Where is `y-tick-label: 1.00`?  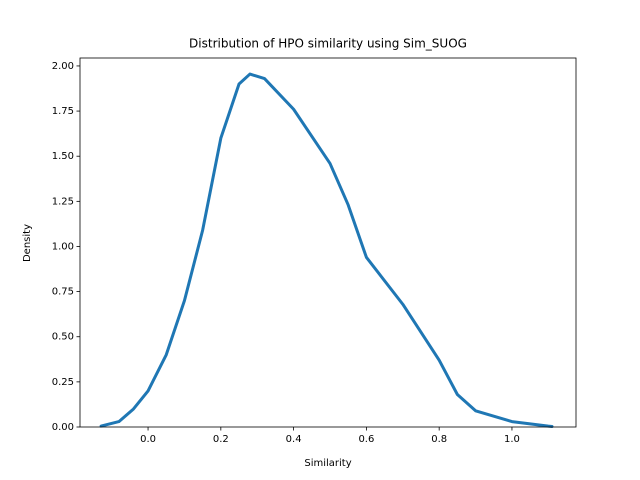 y-tick-label: 1.00 is located at coordinates (63, 246).